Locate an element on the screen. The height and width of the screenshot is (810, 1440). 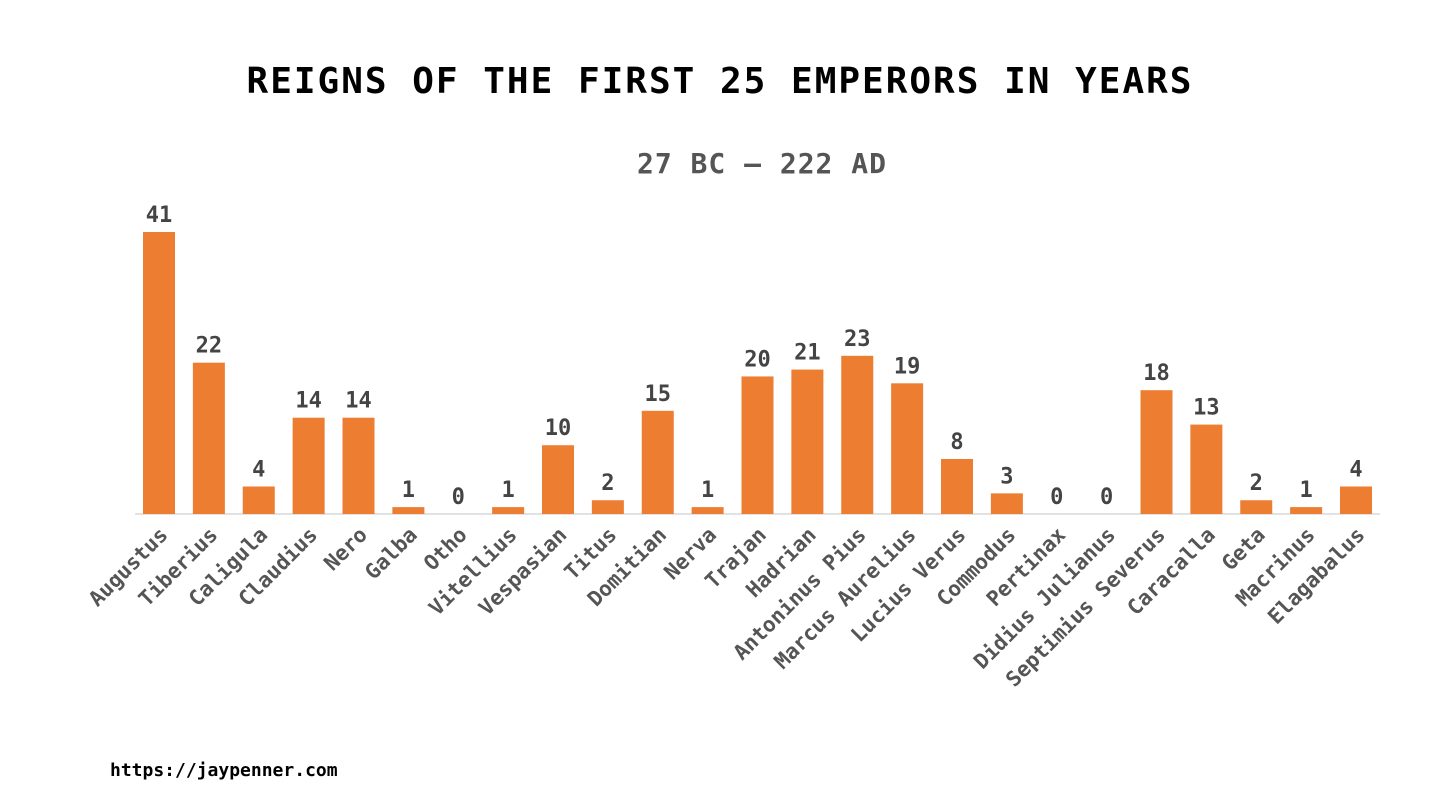
footer: https://jaypenner.com is located at coordinates (224, 770).